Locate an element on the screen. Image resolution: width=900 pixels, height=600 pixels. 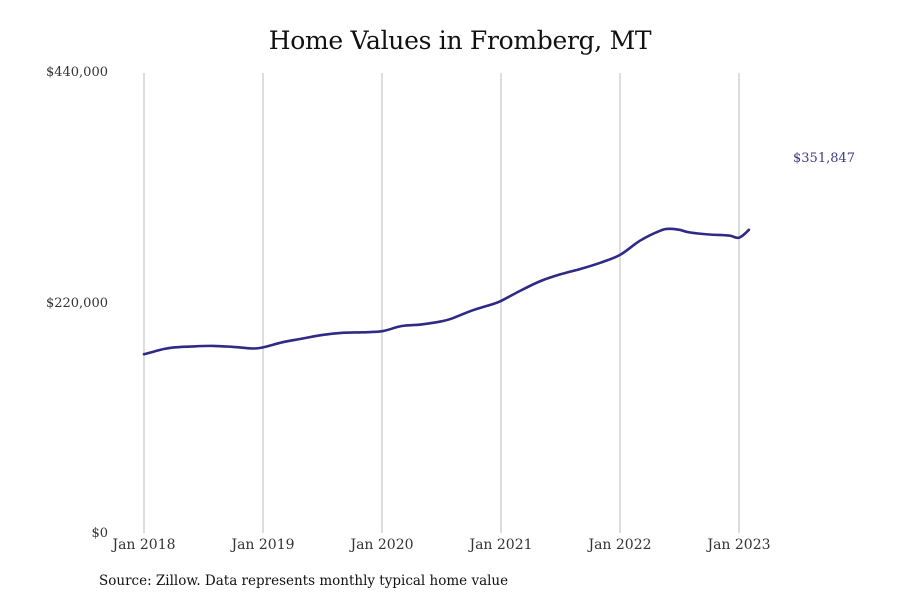
y-tick-0: $0 is located at coordinates (99, 533).